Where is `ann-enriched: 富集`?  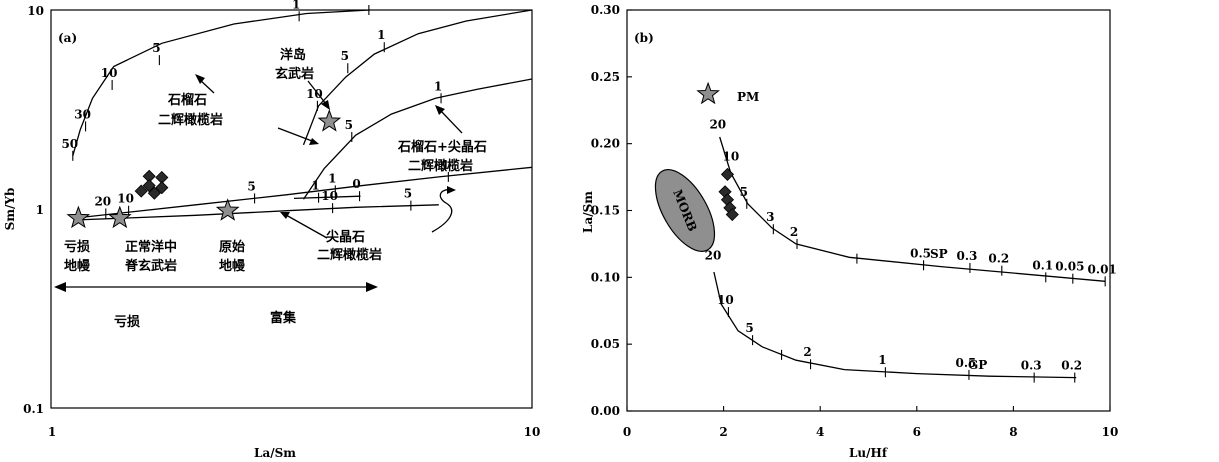 ann-enriched: 富集 is located at coordinates (283, 318).